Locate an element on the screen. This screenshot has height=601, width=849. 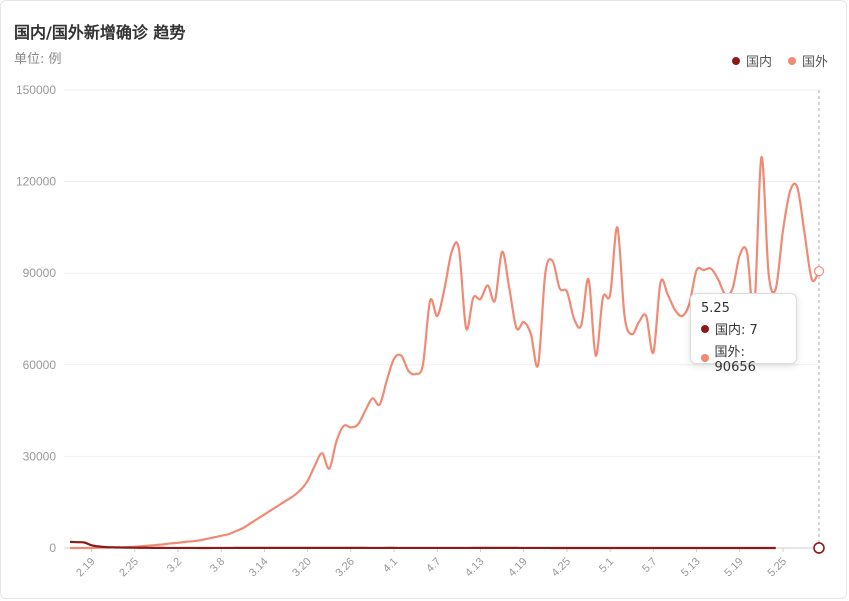
chart-title: 国内/国外新增确诊 趋势 is located at coordinates (100, 32).